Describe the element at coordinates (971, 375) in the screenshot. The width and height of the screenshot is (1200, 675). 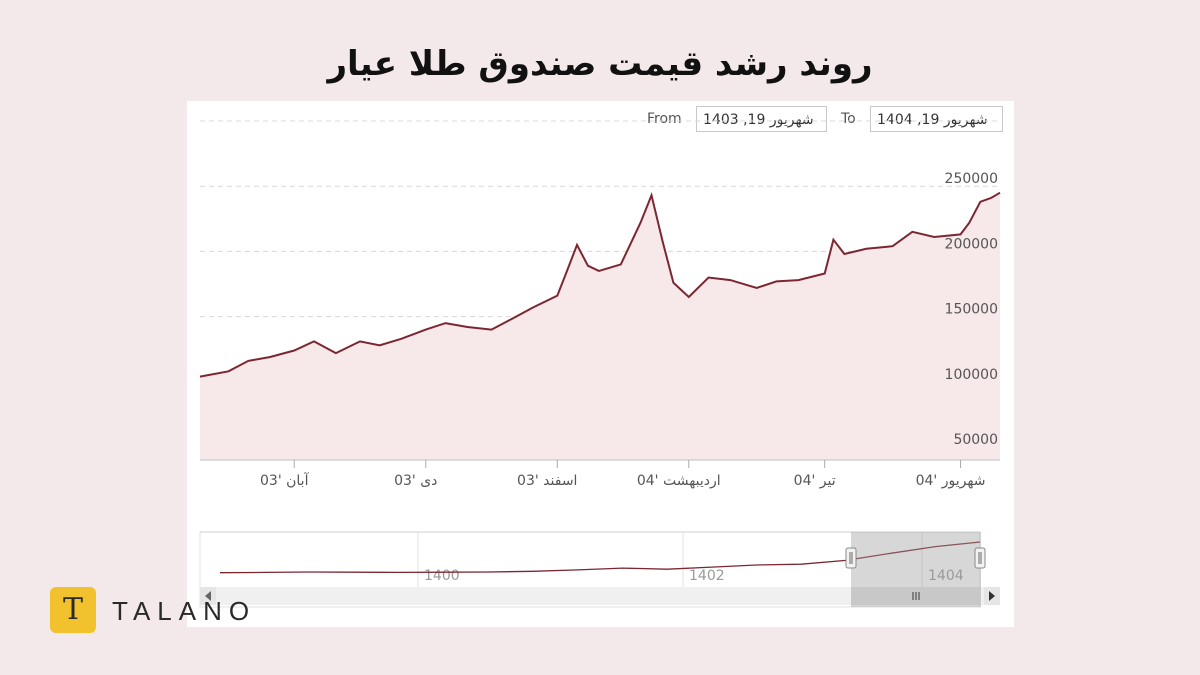
I see `y-tick-label: 100000` at that location.